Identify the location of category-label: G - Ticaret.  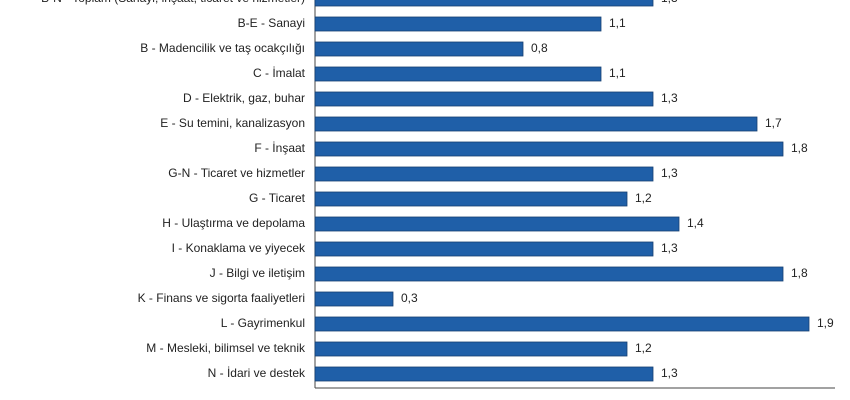
(277, 198).